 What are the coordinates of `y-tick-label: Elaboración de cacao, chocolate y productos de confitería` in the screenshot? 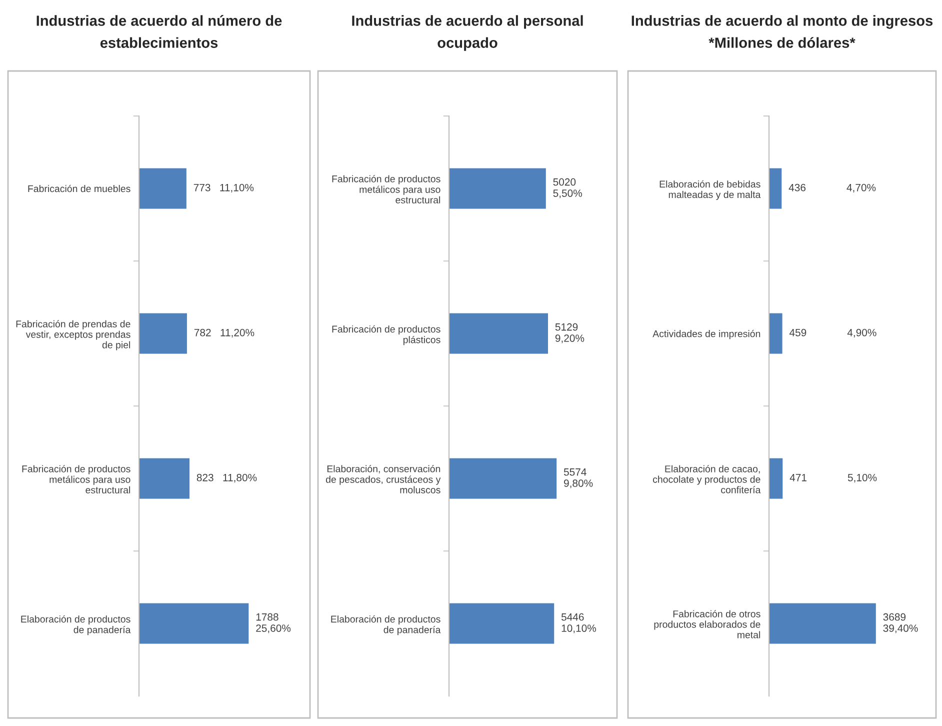 It's located at (706, 479).